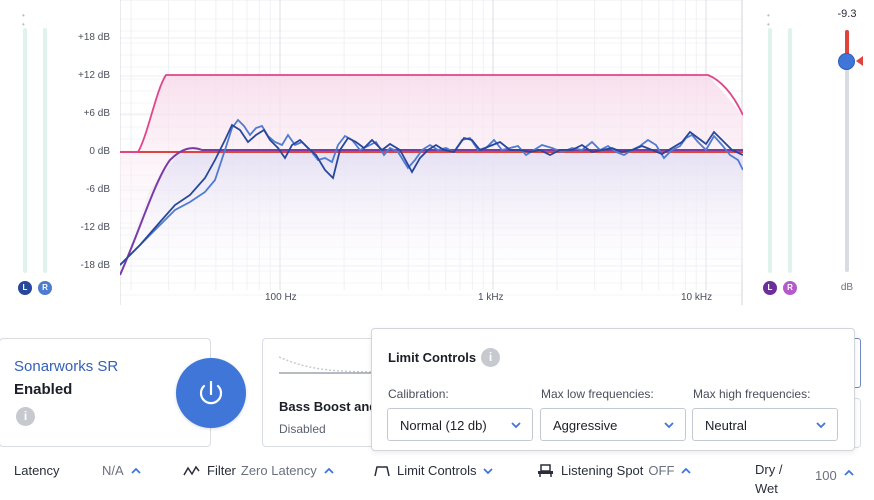  I want to click on y-tick-label: 0 dB, so click(99, 151).